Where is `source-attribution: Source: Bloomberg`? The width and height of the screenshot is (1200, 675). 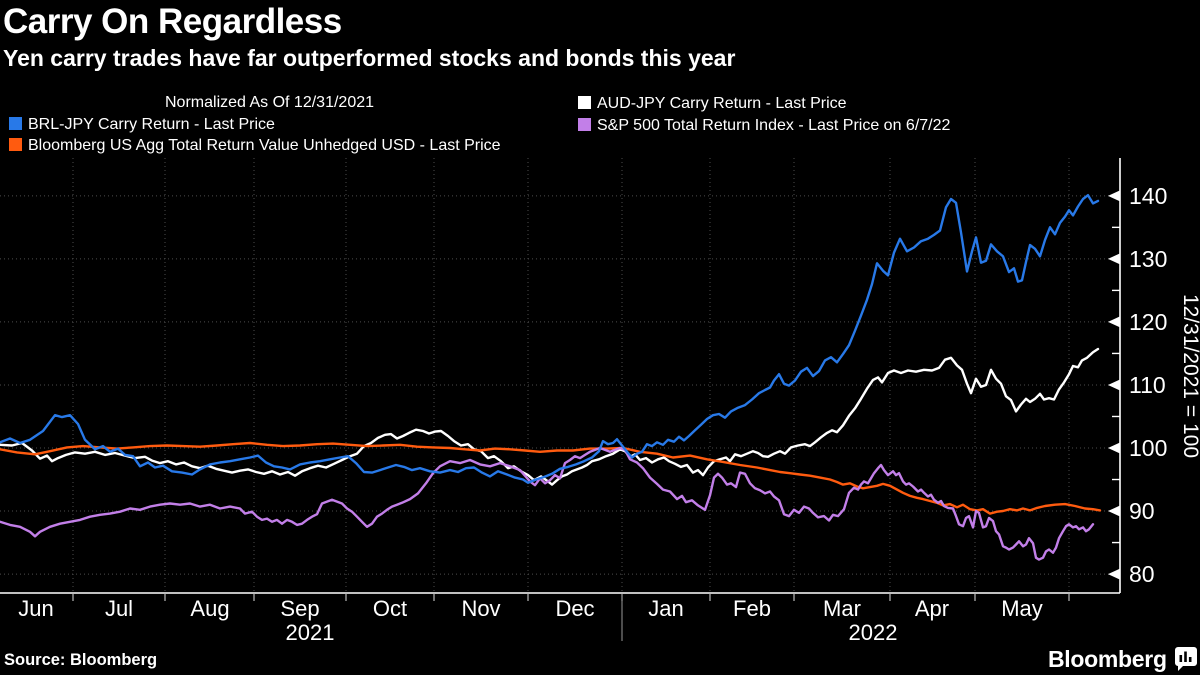 source-attribution: Source: Bloomberg is located at coordinates (81, 660).